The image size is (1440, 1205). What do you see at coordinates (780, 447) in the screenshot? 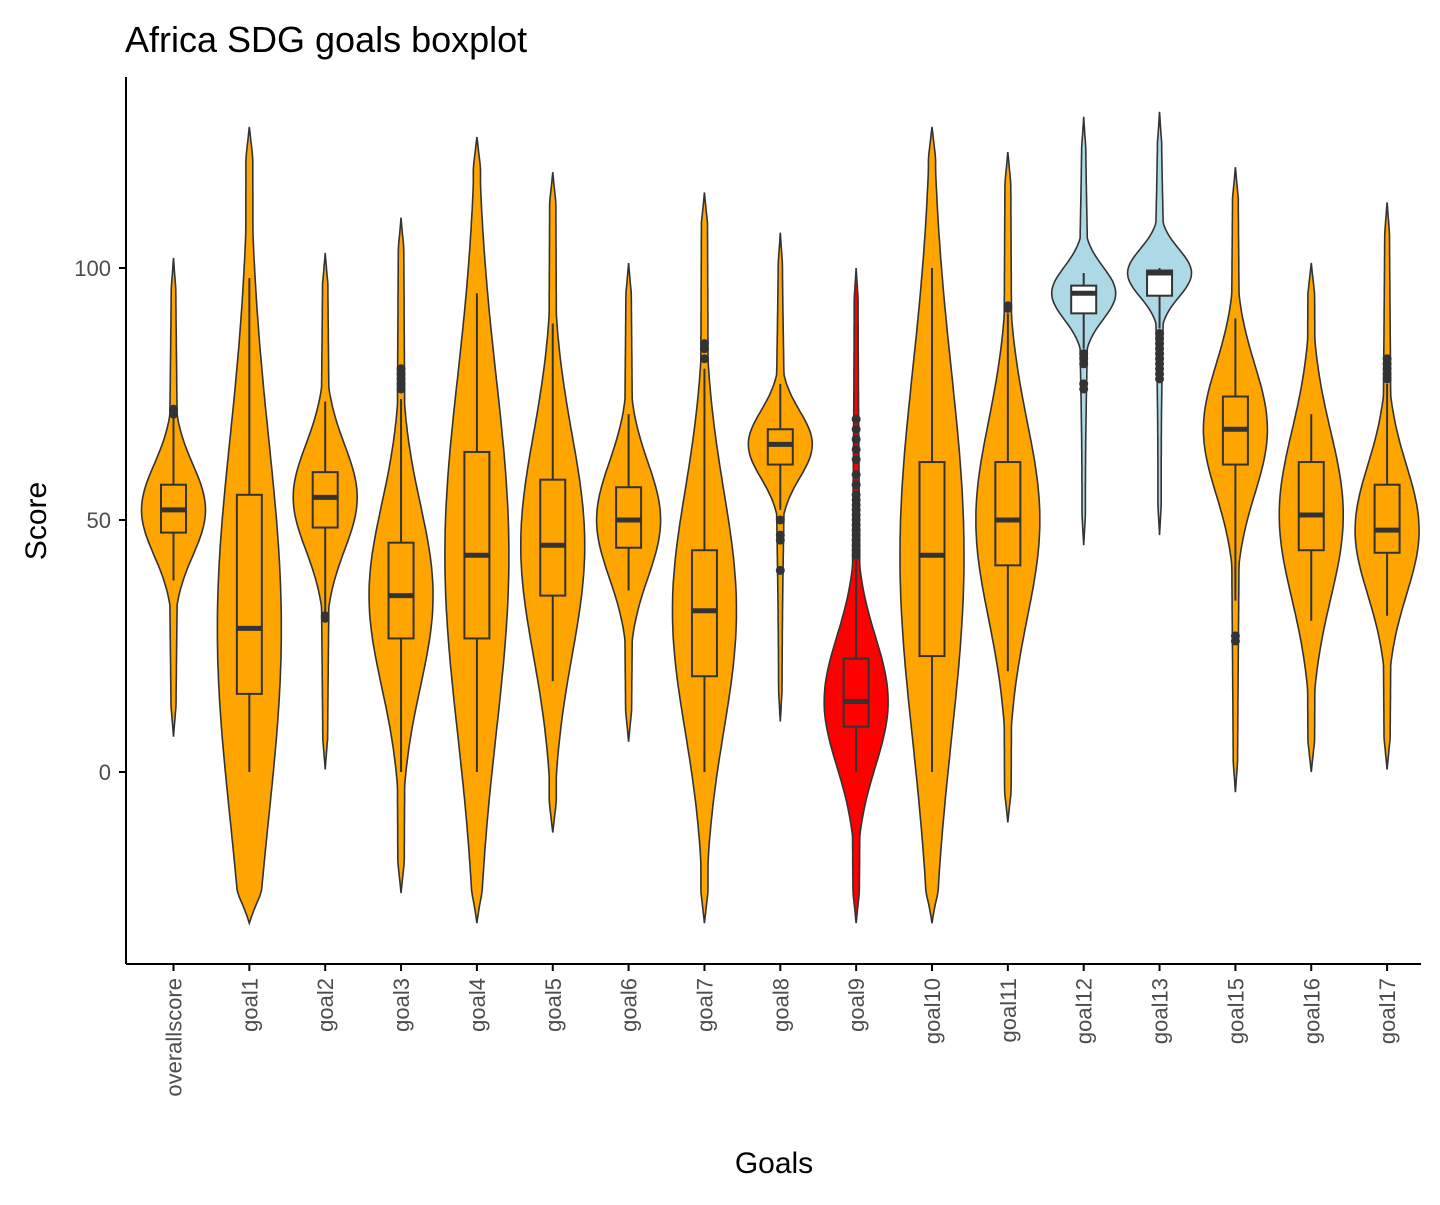
I see `box-goal8` at bounding box center [780, 447].